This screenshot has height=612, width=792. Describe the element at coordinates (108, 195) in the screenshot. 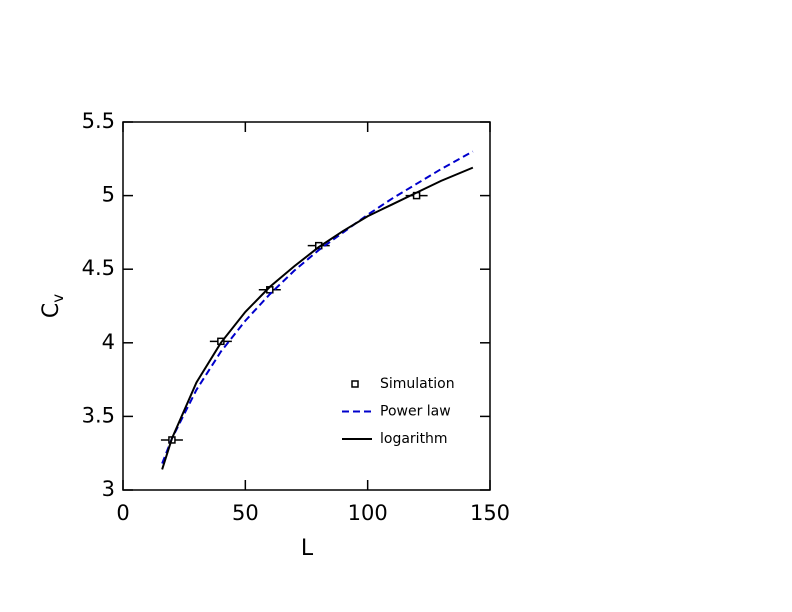

I see `y-tick-label: 5` at that location.